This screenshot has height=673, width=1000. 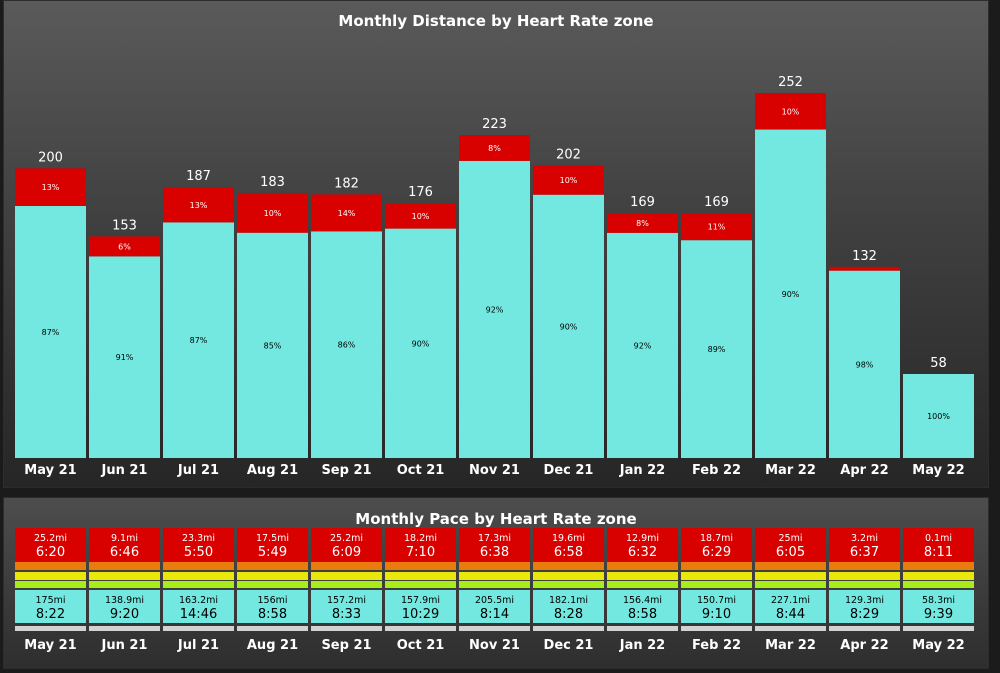 What do you see at coordinates (716, 552) in the screenshot?
I see `pace-high-zone-pace-9: 6:29` at bounding box center [716, 552].